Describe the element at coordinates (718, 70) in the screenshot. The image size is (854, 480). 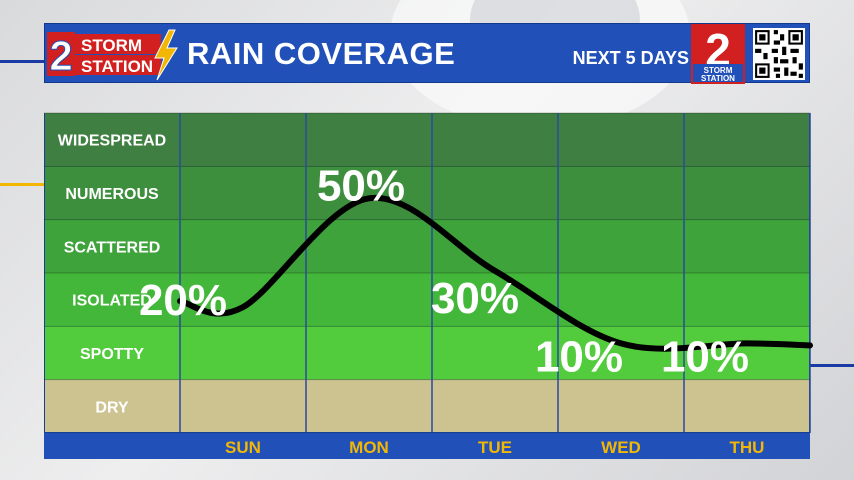
I see `station-logo-storm: STORM` at that location.